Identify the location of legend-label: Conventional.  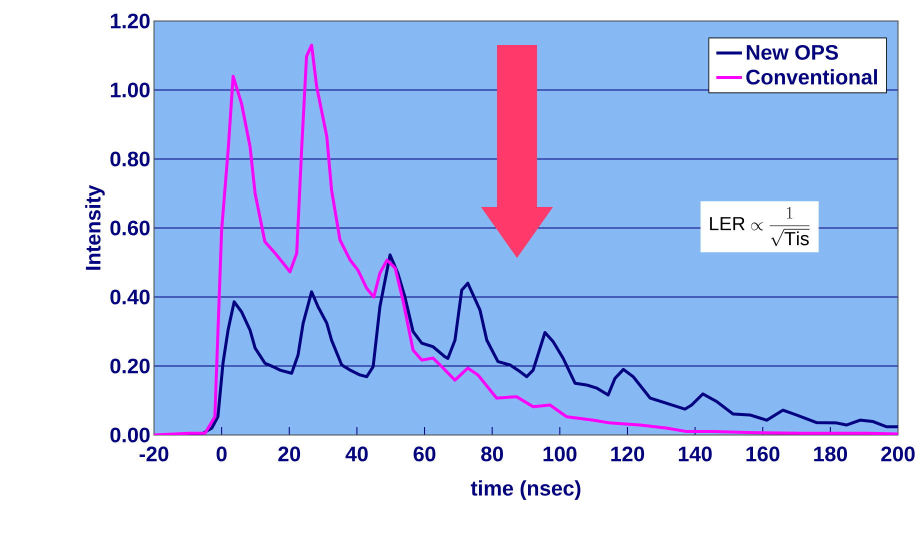
(811, 77).